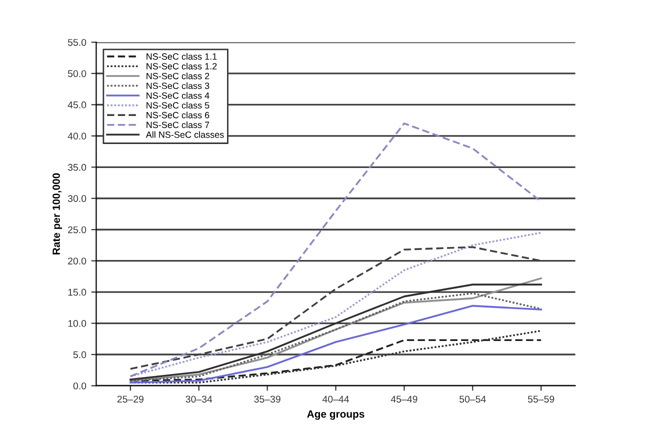 This screenshot has height=431, width=659. What do you see at coordinates (185, 134) in the screenshot?
I see `legend-label: All NS-SeC classes` at bounding box center [185, 134].